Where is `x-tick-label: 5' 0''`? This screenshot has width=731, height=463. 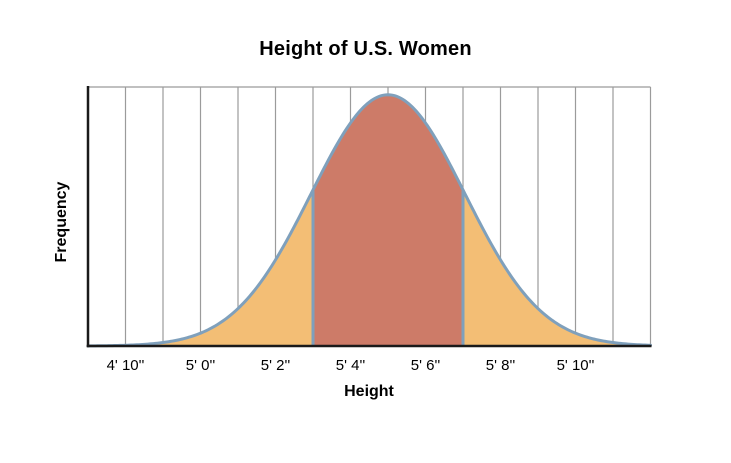 x-tick-label: 5' 0'' is located at coordinates (201, 365).